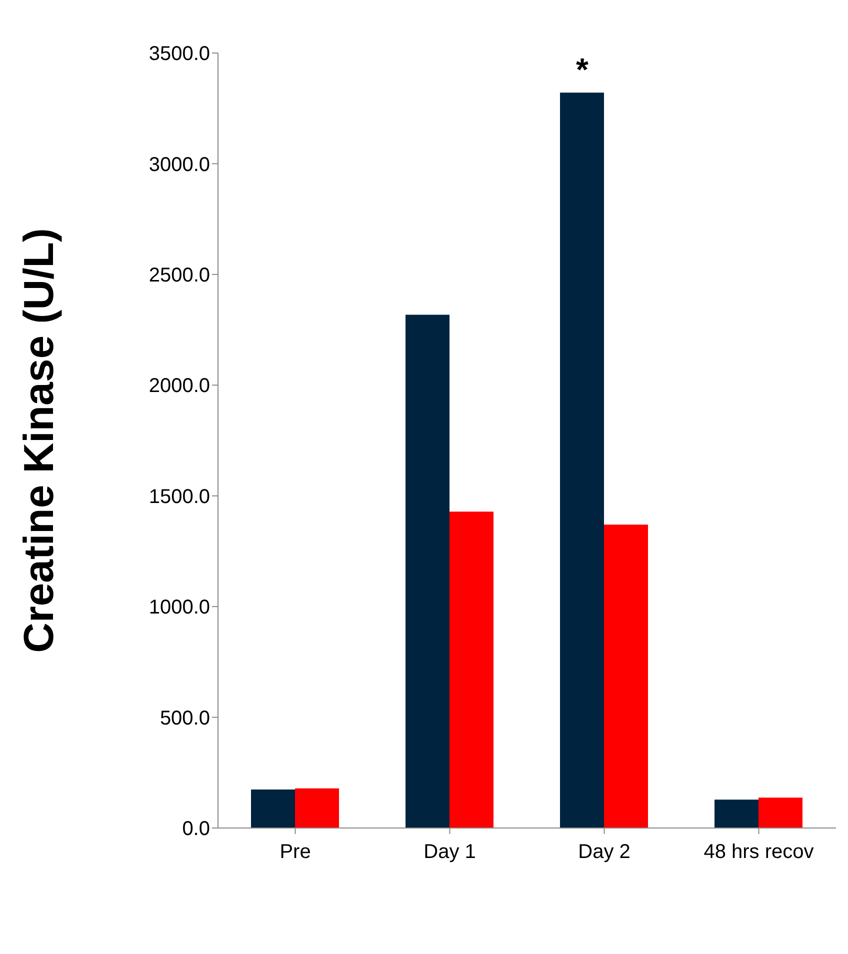 The image size is (848, 954). Describe the element at coordinates (179, 386) in the screenshot. I see `y-tick-label: 2000.0` at that location.